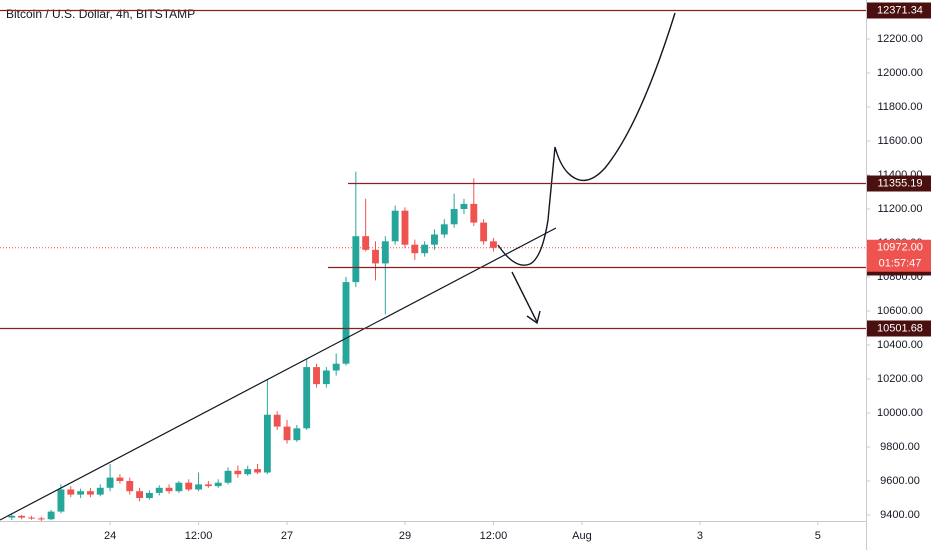 This screenshot has width=932, height=550. I want to click on x-tick-label: 29, so click(405, 536).